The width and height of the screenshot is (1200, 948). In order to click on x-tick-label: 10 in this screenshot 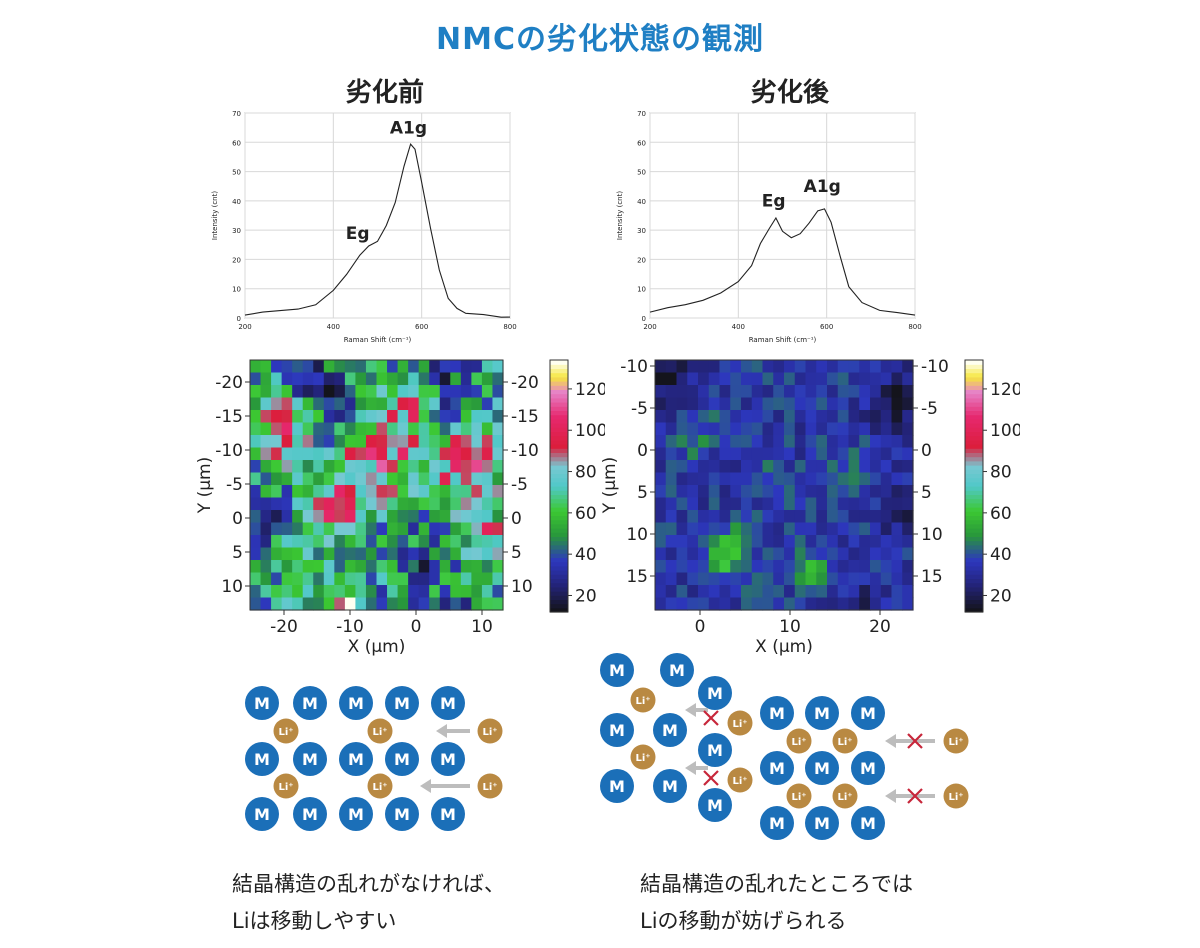, I will do `click(790, 627)`.